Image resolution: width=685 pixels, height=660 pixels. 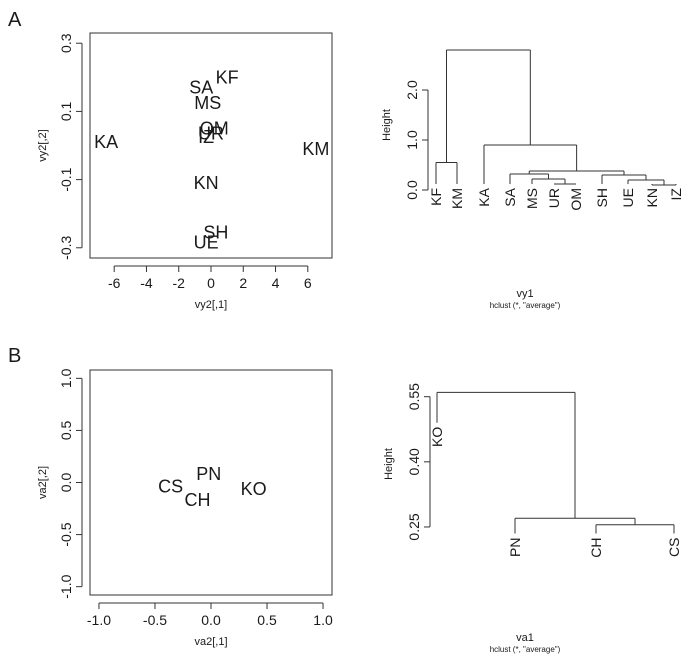 I want to click on y-tick-label: 2.0, so click(x=412, y=90).